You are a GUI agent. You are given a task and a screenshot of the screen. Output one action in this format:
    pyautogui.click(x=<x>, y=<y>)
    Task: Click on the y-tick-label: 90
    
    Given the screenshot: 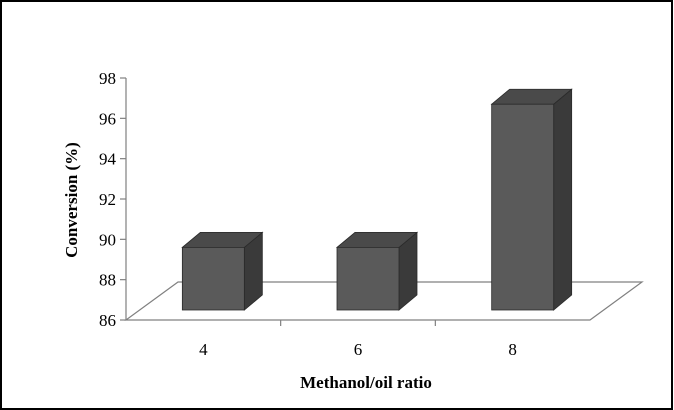 What is the action you would take?
    pyautogui.click(x=107, y=239)
    